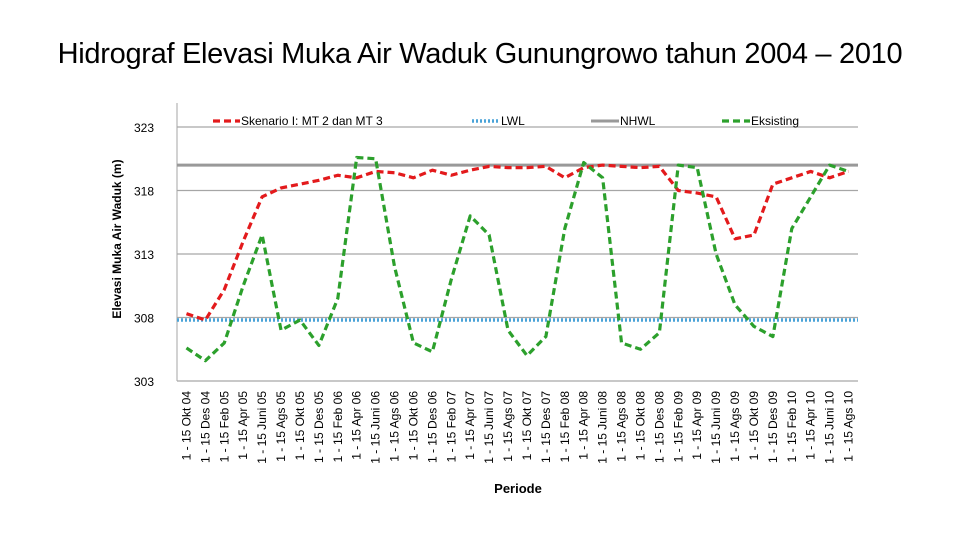  I want to click on legend-label-skenario-i-mt-2-dan-mt-3: Skenario I: MT 2 dan MT 3, so click(312, 121).